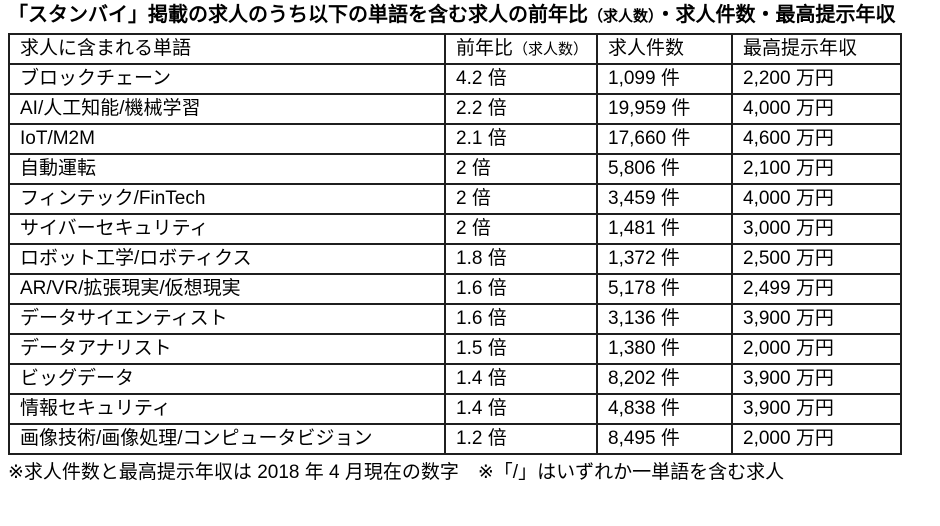  Describe the element at coordinates (521, 349) in the screenshot. I see `yoy-cell: 1.5 倍` at that location.